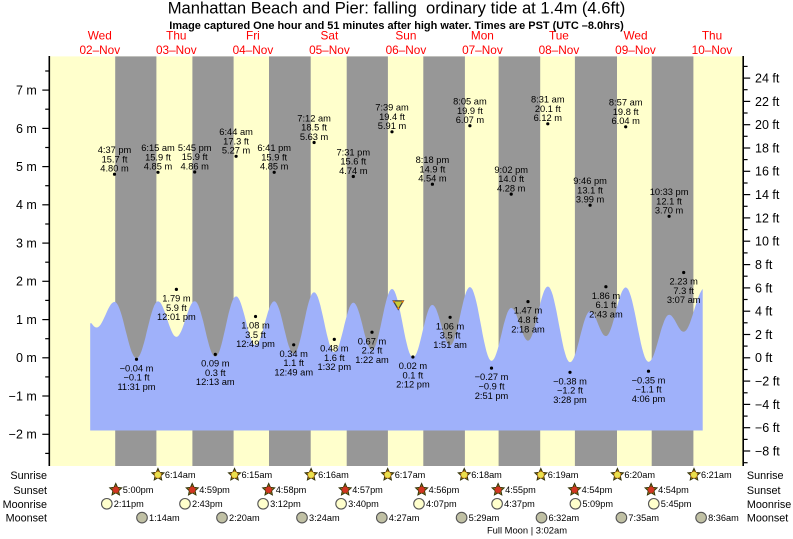 The width and height of the screenshot is (793, 539). What do you see at coordinates (511, 179) in the screenshot?
I see `svg-text: 14.0 ft` at bounding box center [511, 179].